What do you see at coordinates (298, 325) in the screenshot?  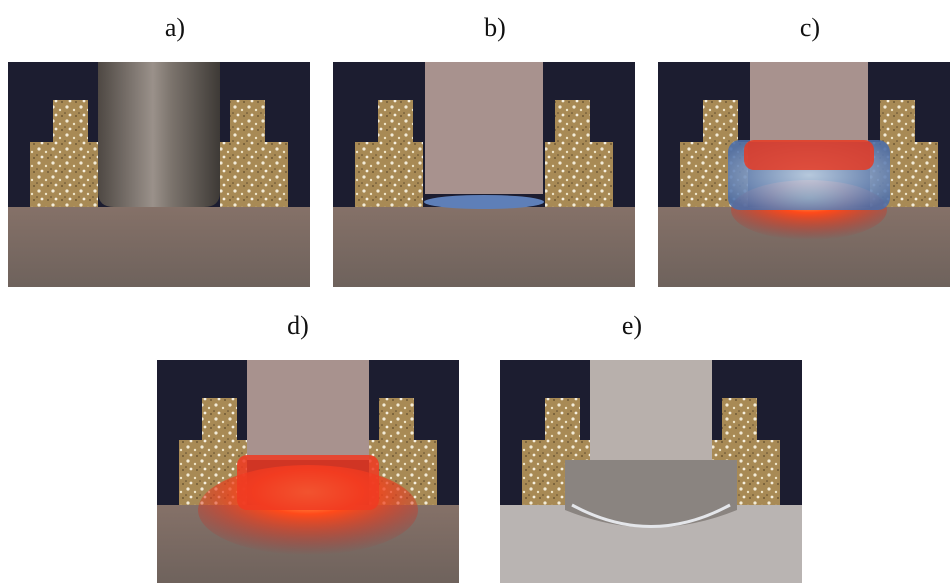 I see `panel-label: d)` at bounding box center [298, 325].